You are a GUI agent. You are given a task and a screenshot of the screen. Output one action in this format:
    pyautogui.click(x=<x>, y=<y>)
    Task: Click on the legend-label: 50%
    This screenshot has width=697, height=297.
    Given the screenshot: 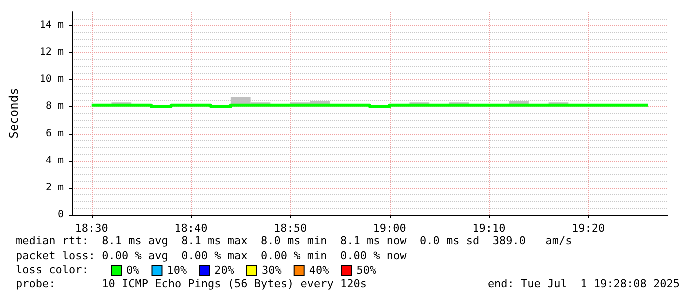 What is the action you would take?
    pyautogui.click(x=366, y=270)
    